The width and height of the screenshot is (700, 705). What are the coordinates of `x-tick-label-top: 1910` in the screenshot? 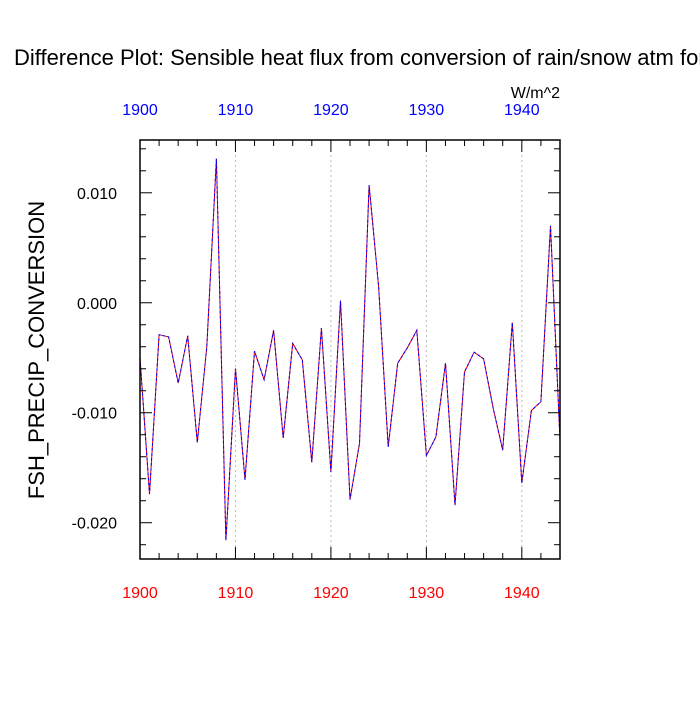 It's located at (236, 110).